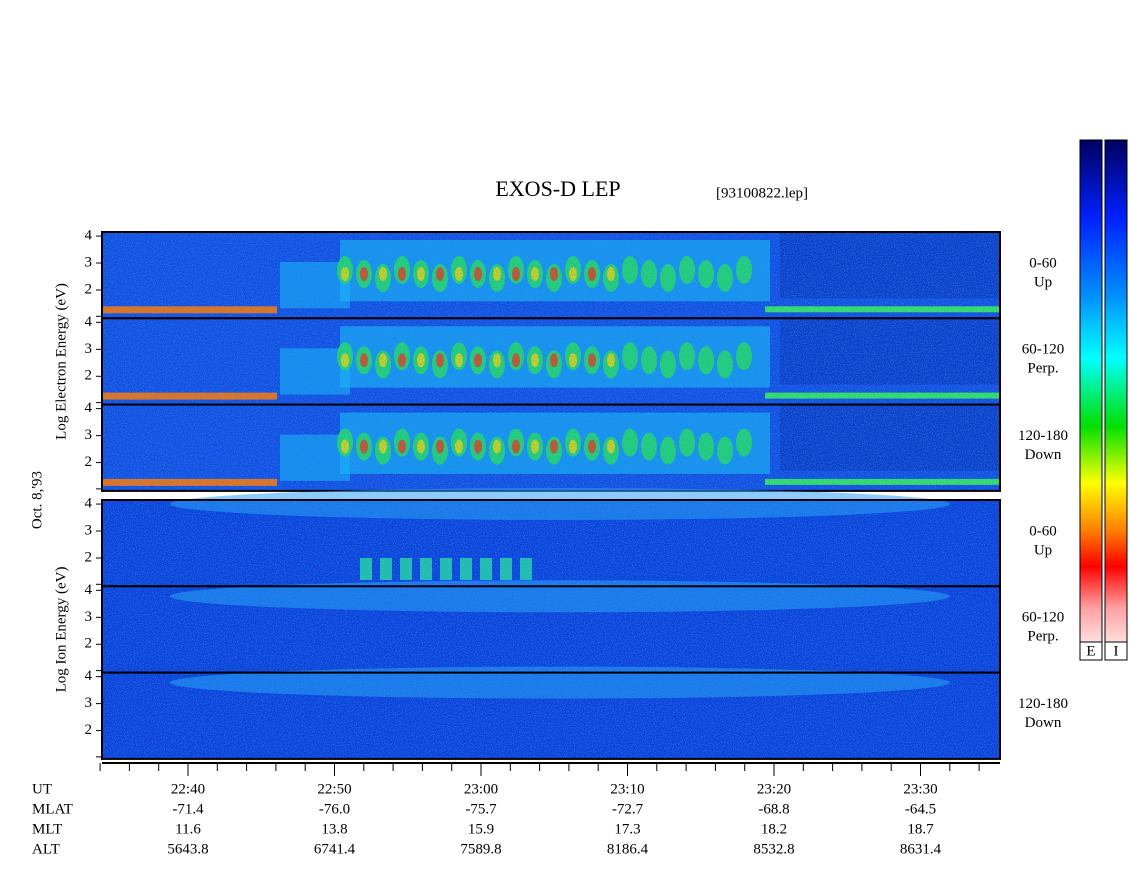  Describe the element at coordinates (188, 789) in the screenshot. I see `x-tick-label: 22:40` at that location.